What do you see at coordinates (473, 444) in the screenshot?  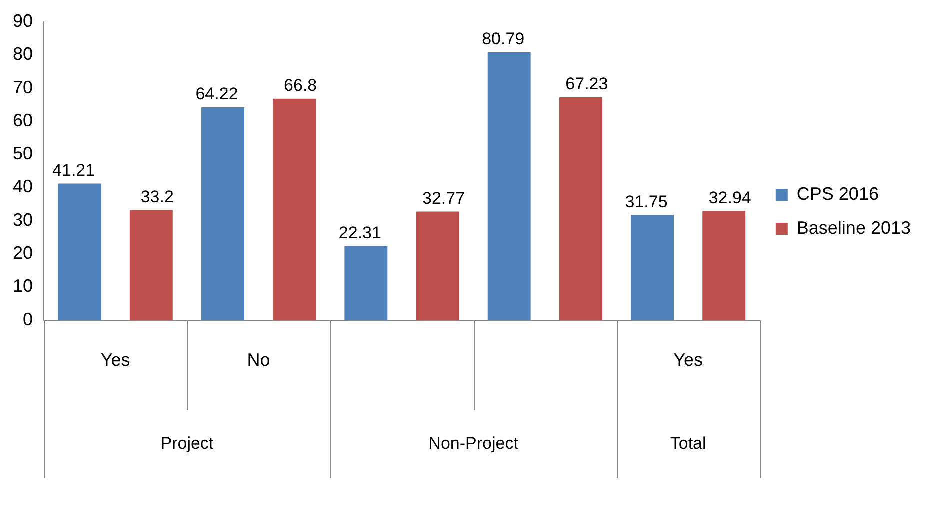 I see `text: Non-Project` at bounding box center [473, 444].